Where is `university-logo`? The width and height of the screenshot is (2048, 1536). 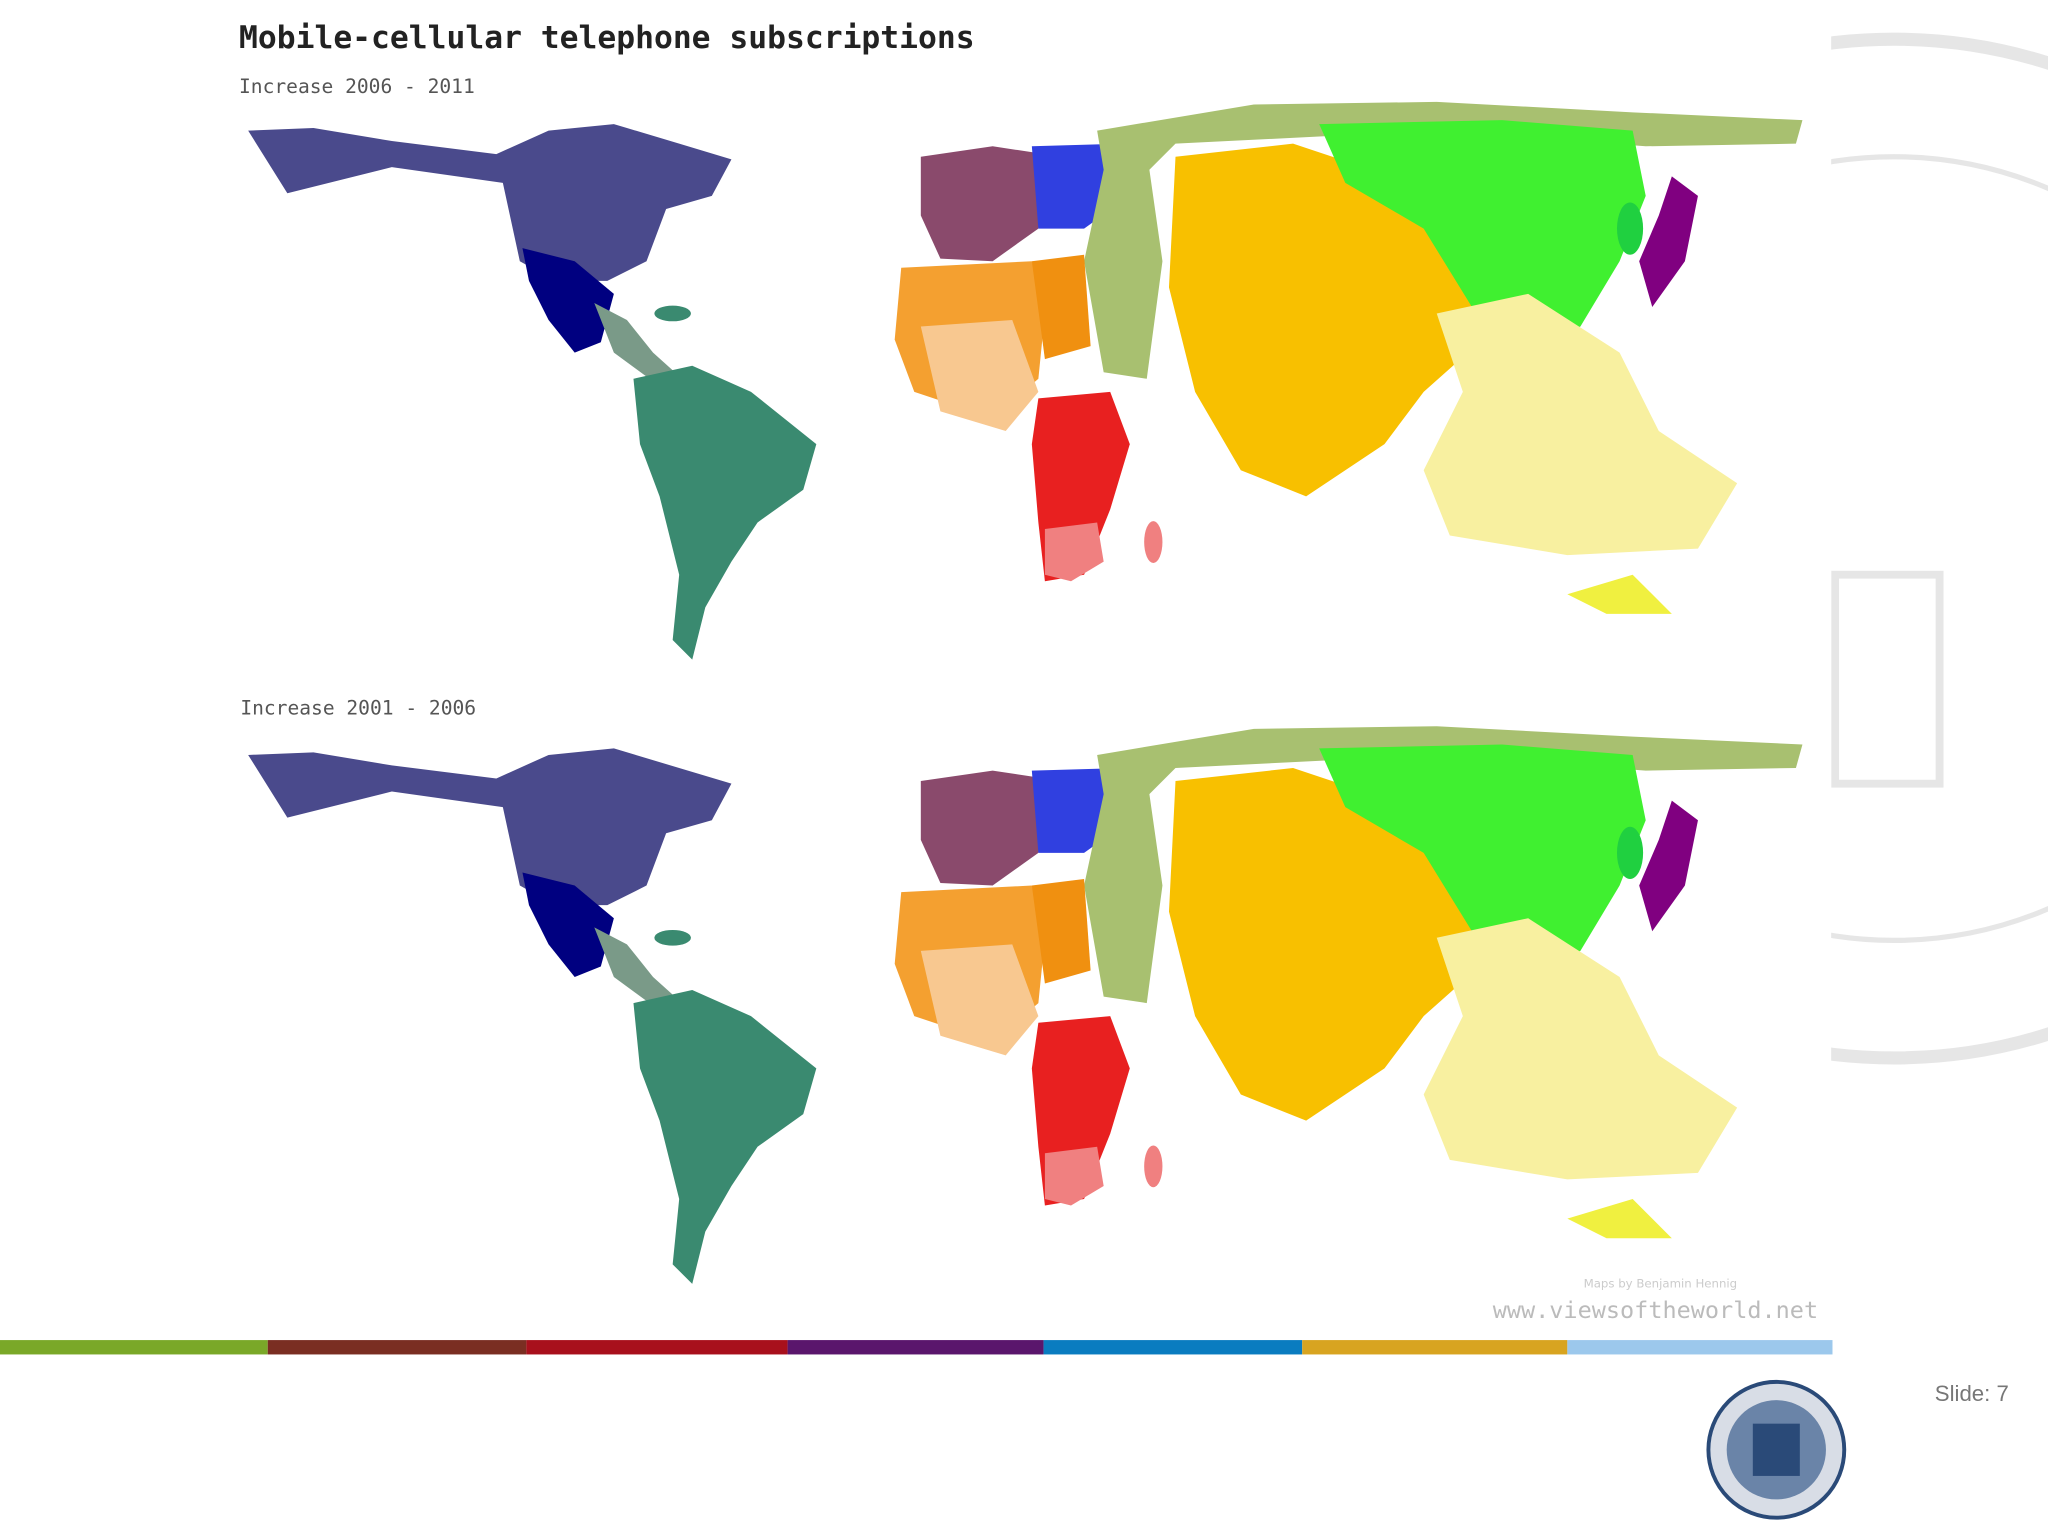
university-logo is located at coordinates (1776, 1449).